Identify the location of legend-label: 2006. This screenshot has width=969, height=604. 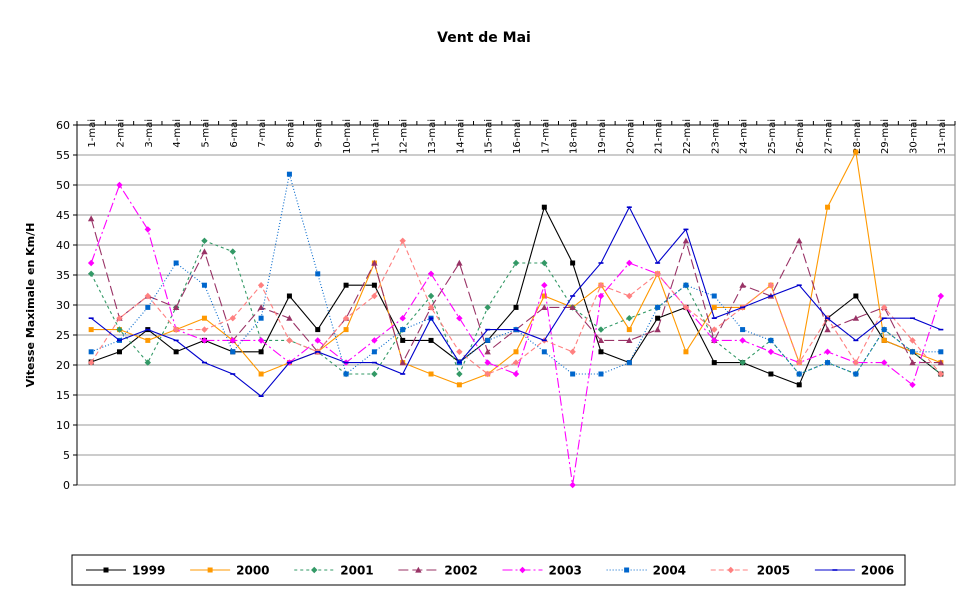
(877, 571).